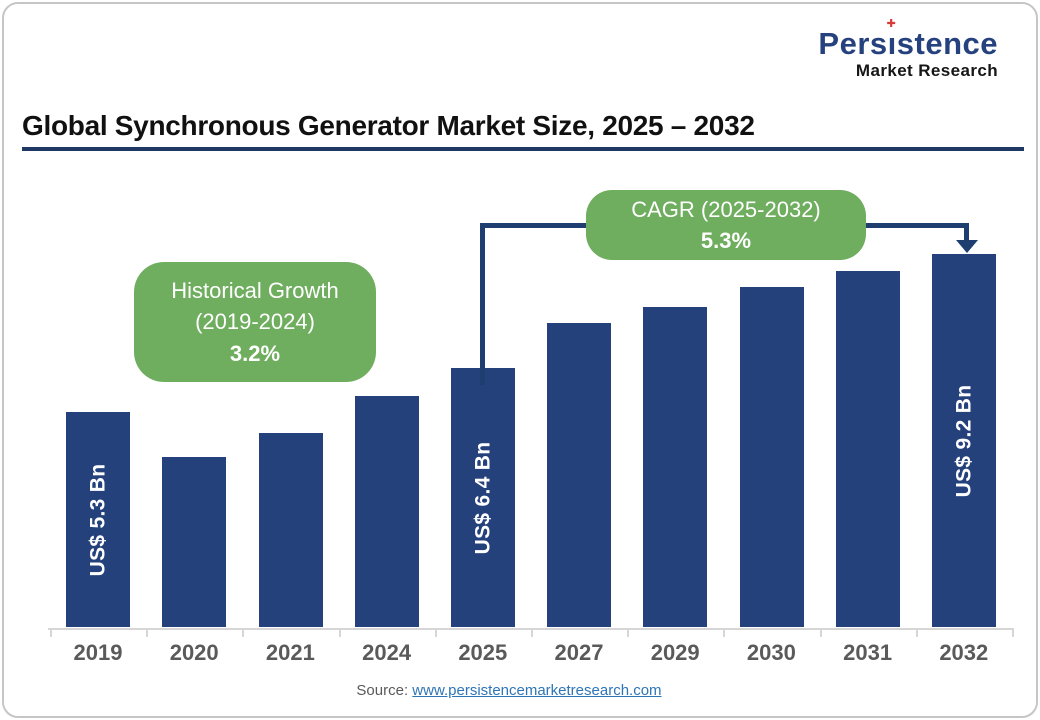  What do you see at coordinates (255, 353) in the screenshot?
I see `historical-growth-value: 3.2%` at bounding box center [255, 353].